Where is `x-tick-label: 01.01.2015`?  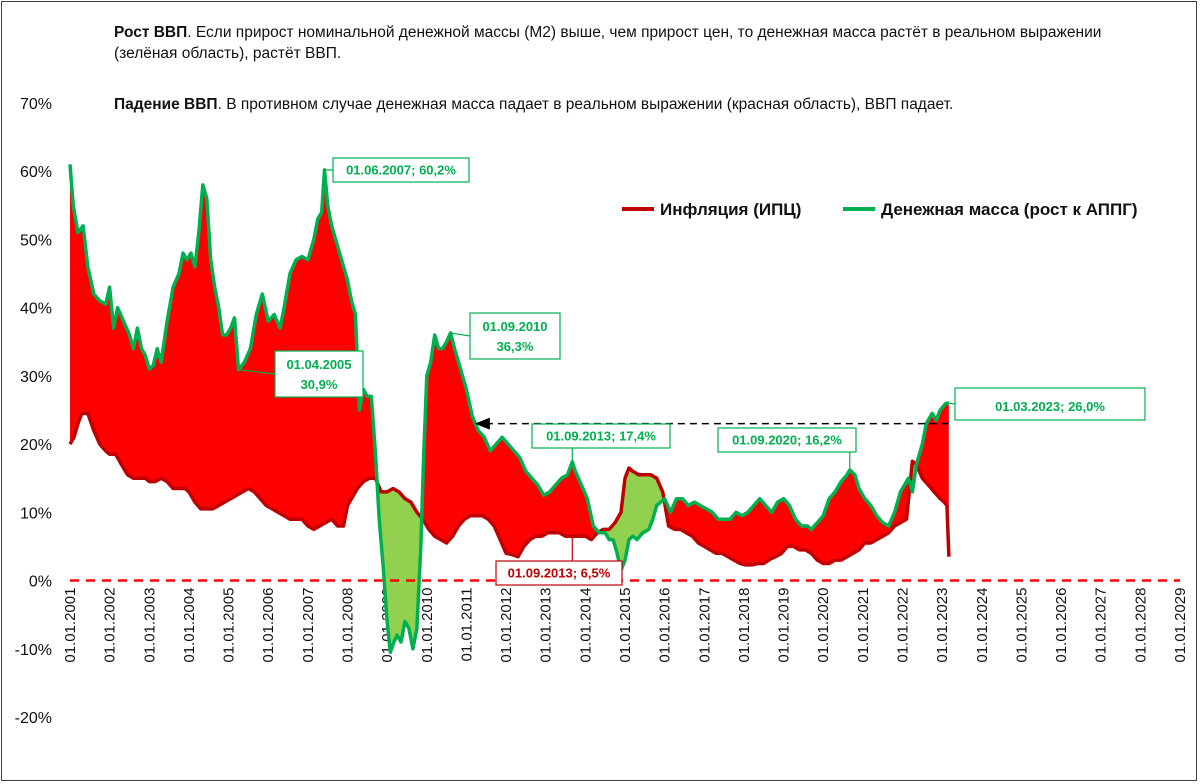 x-tick-label: 01.01.2015 is located at coordinates (625, 625).